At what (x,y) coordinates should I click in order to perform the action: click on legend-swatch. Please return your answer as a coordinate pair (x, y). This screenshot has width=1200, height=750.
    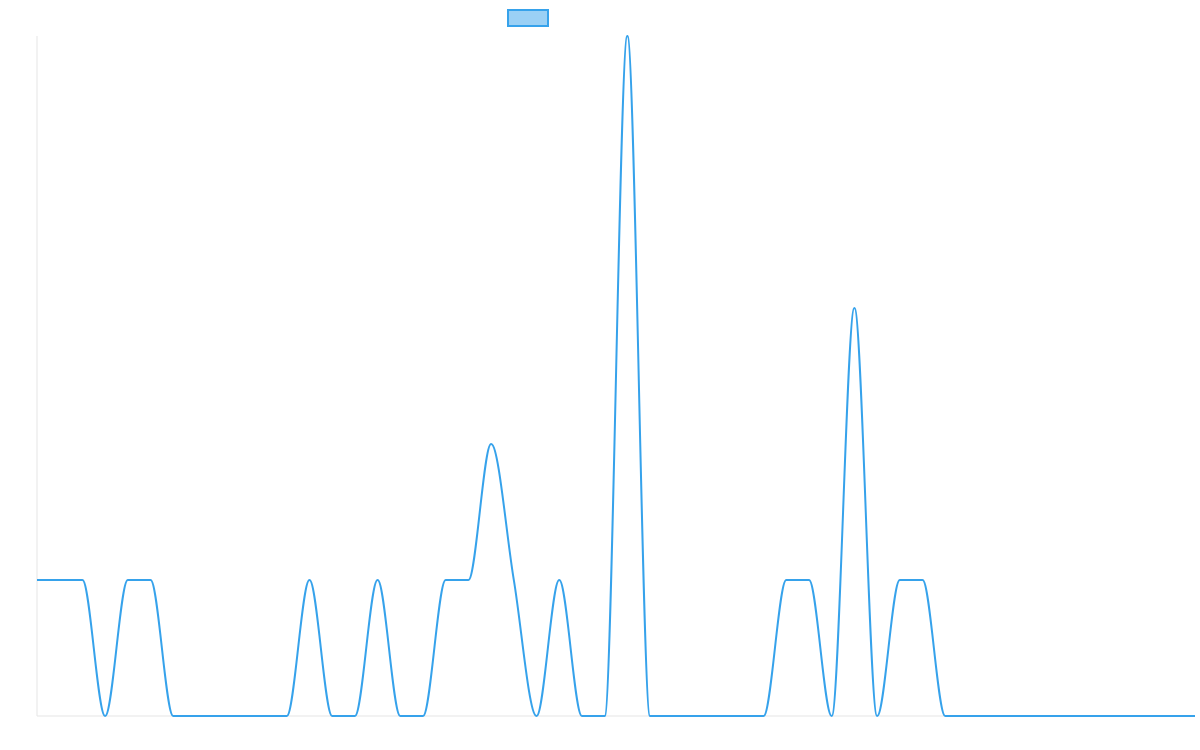
    Looking at the image, I should click on (528, 18).